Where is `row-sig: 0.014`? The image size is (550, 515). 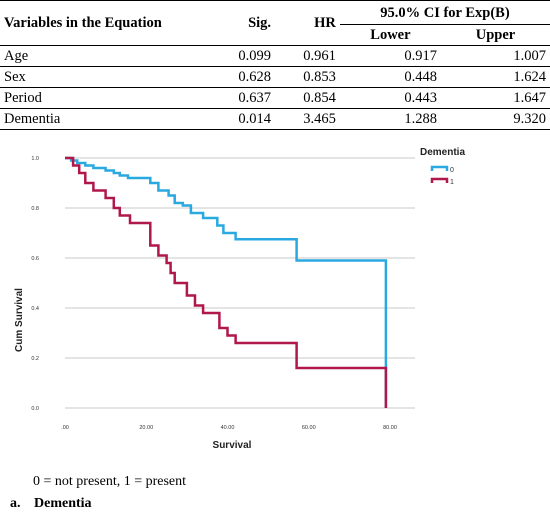
row-sig: 0.014 is located at coordinates (236, 119).